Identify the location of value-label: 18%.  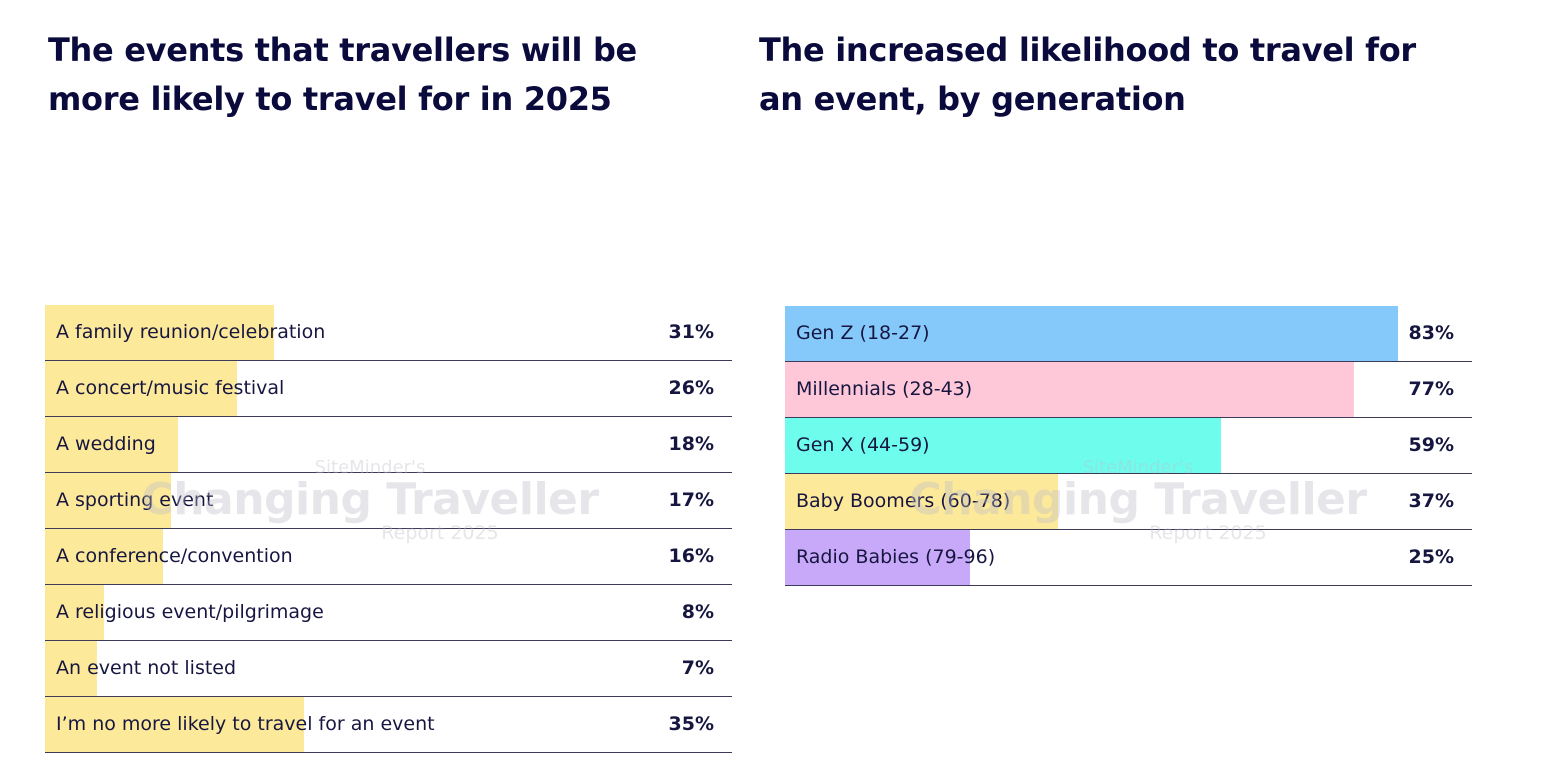
(691, 444).